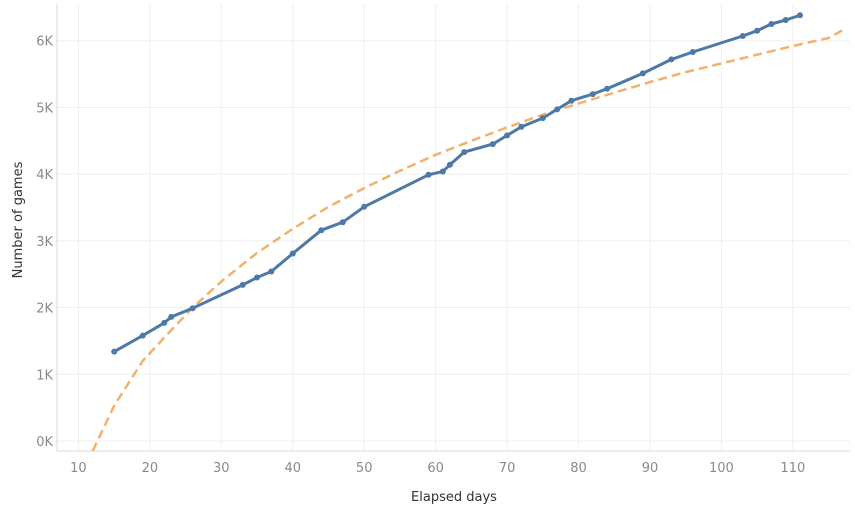 This screenshot has height=510, width=855. I want to click on y-tick-label: 2K, so click(44, 309).